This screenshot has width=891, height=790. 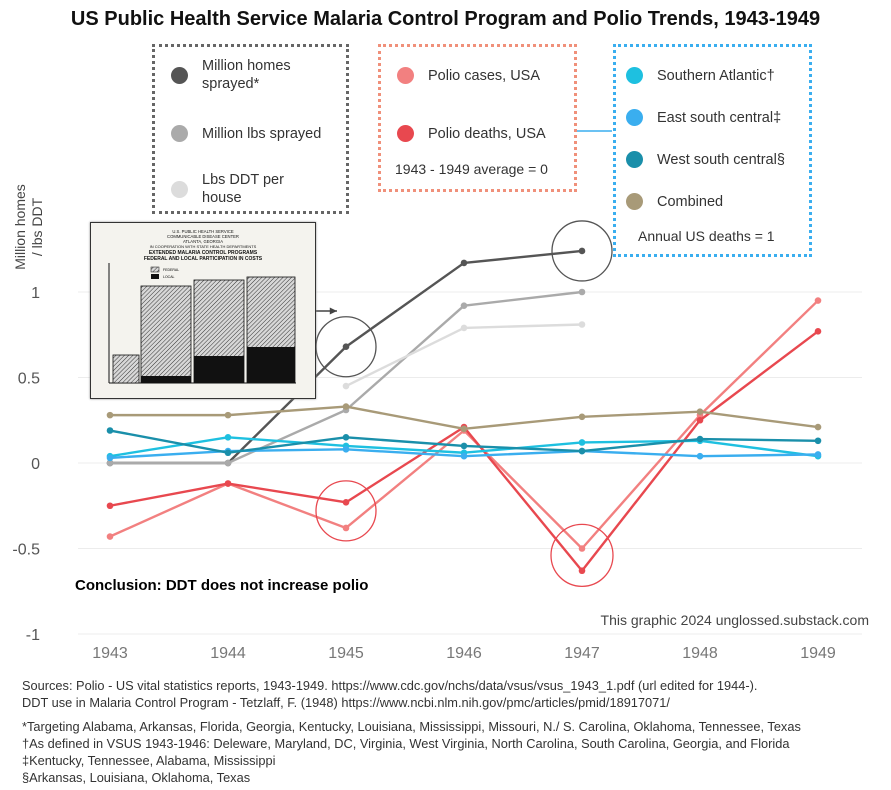 I want to click on legend-item-homes-sprayed: Million homes sprayed*, so click(x=256, y=75).